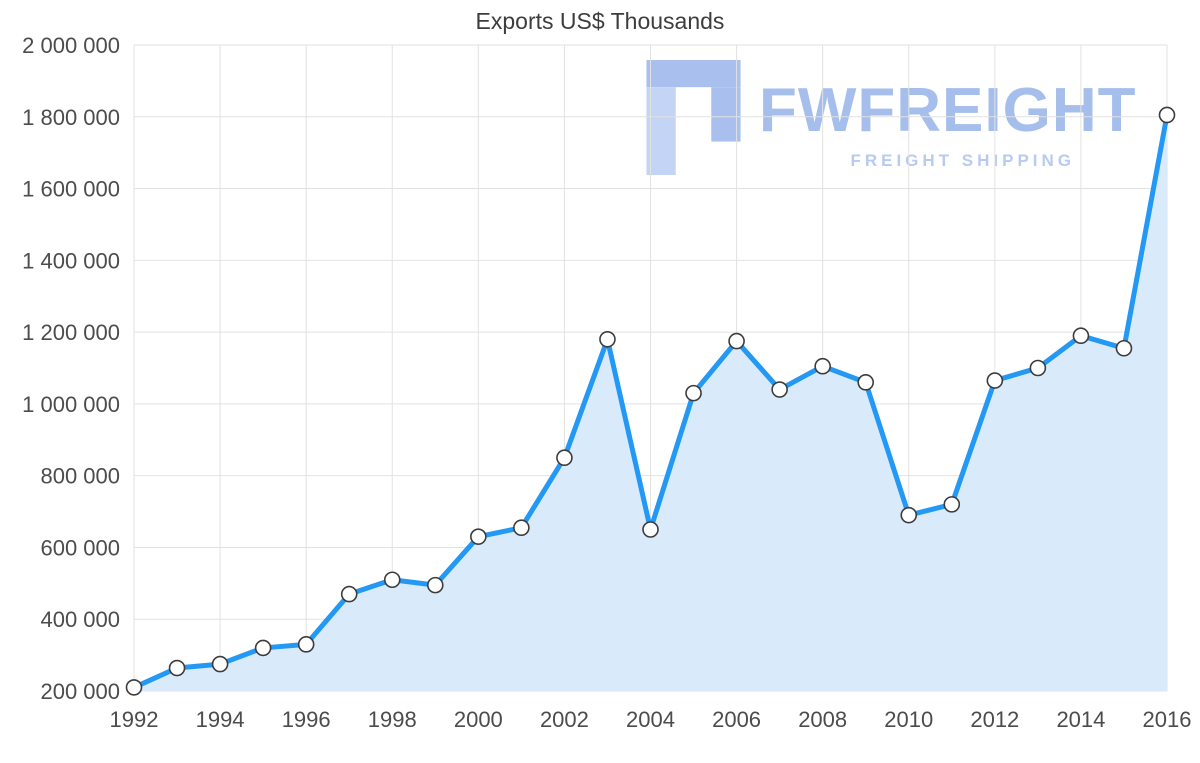 The image size is (1200, 763). I want to click on x-axis-tick-label: 1998, so click(392, 719).